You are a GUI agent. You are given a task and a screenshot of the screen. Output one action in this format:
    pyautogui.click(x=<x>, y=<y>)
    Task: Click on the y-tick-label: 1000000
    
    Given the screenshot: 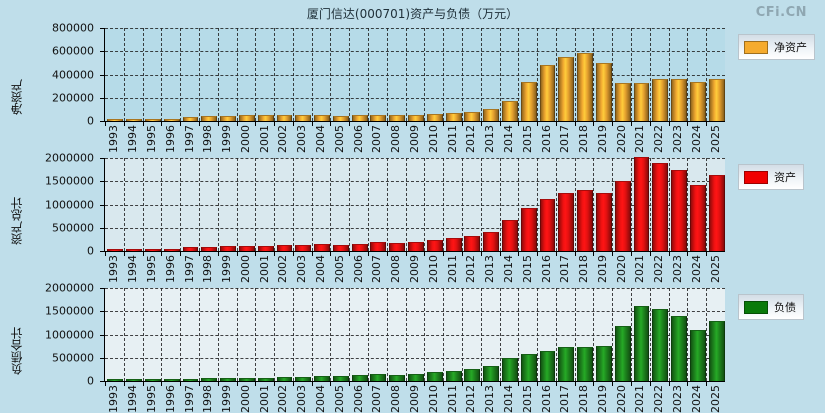 What is the action you would take?
    pyautogui.click(x=69, y=204)
    